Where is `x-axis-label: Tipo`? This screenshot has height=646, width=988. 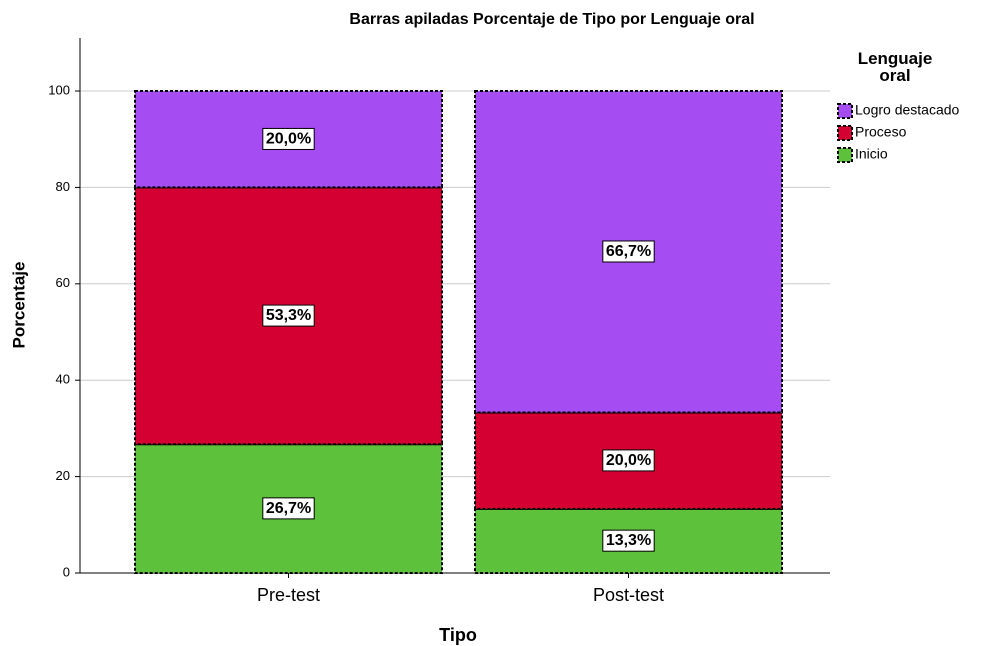 x-axis-label: Tipo is located at coordinates (458, 635).